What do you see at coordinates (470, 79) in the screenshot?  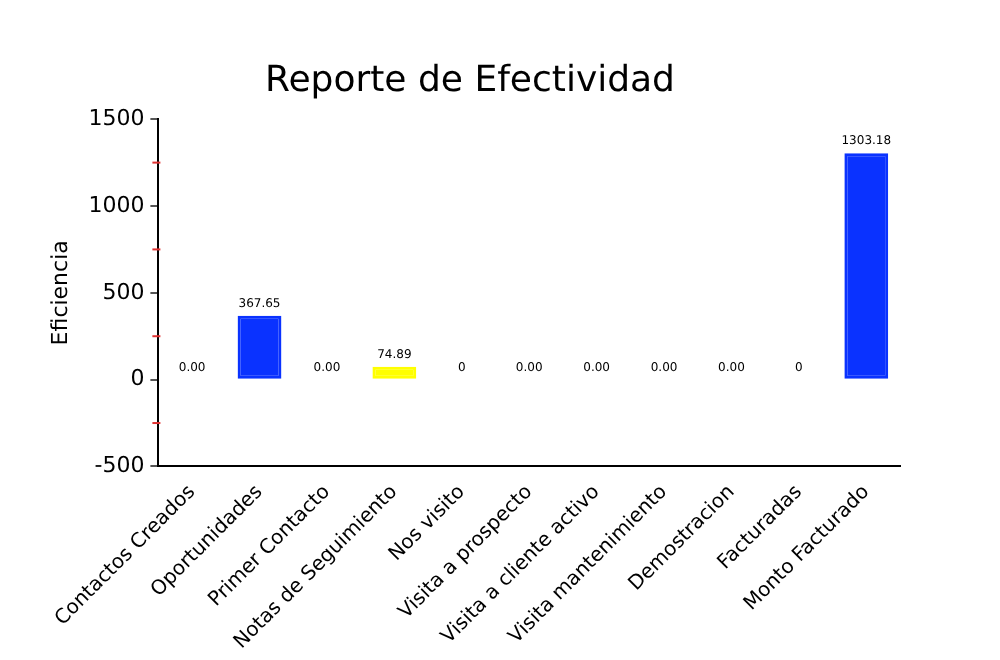 I see `chart-title: Reporte de Efectividad` at bounding box center [470, 79].